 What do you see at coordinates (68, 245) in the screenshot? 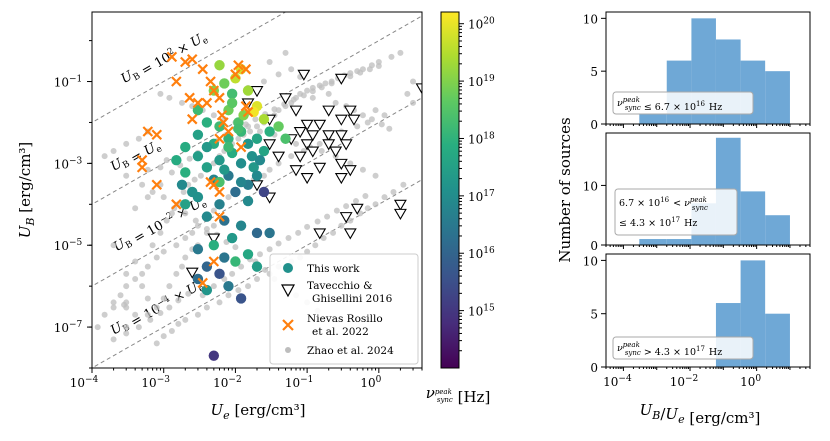
I see `scatter-y-tick-label: 10⁻⁵` at bounding box center [68, 245].